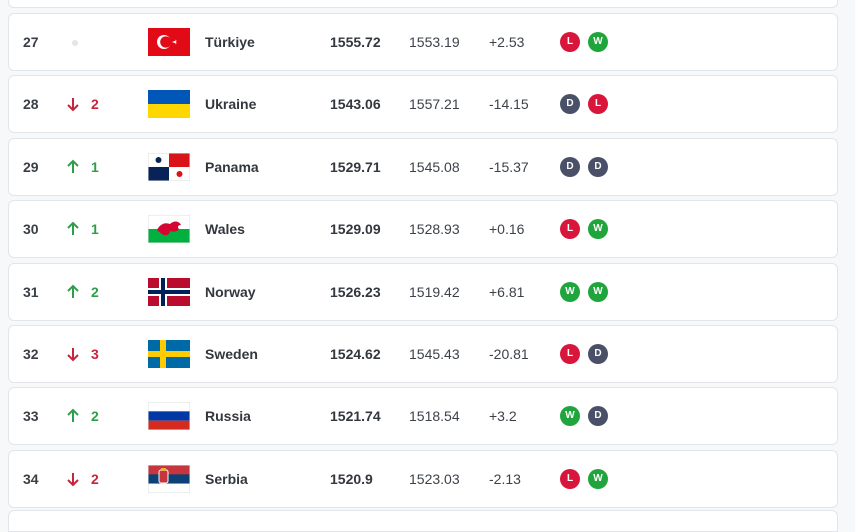 This screenshot has width=855, height=532. I want to click on rank: 33, so click(31, 416).